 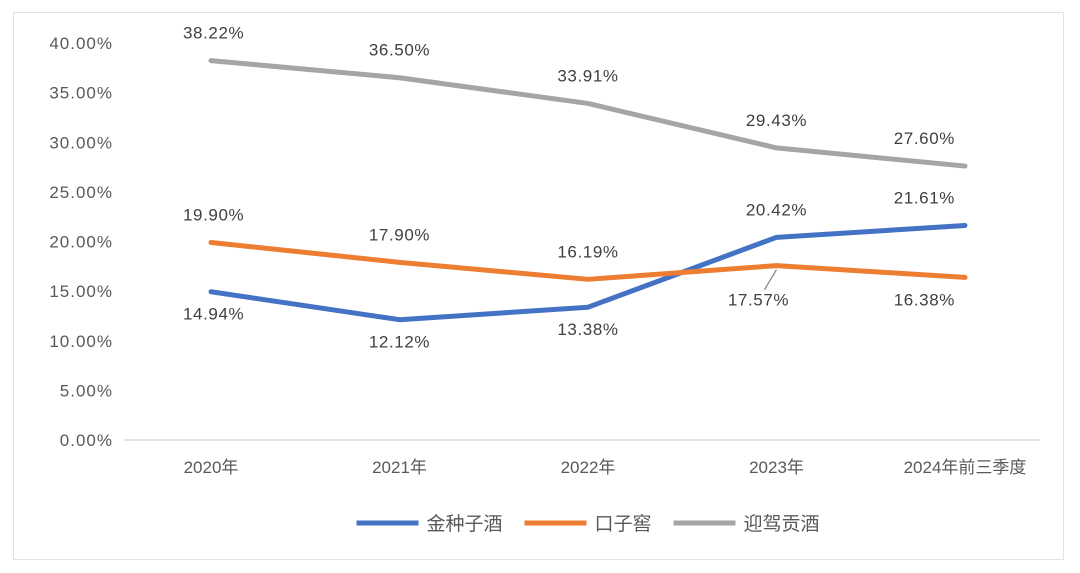 What do you see at coordinates (81, 43) in the screenshot?
I see `y-axis-tick-label: 40.00%` at bounding box center [81, 43].